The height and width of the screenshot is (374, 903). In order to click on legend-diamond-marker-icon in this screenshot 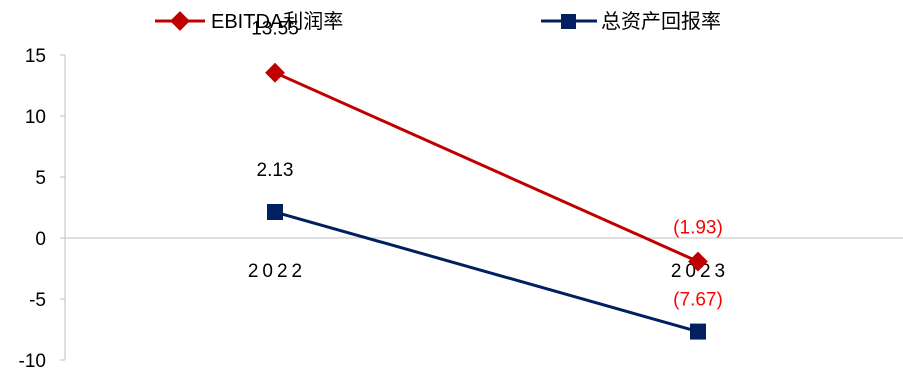, I will do `click(180, 21)`.